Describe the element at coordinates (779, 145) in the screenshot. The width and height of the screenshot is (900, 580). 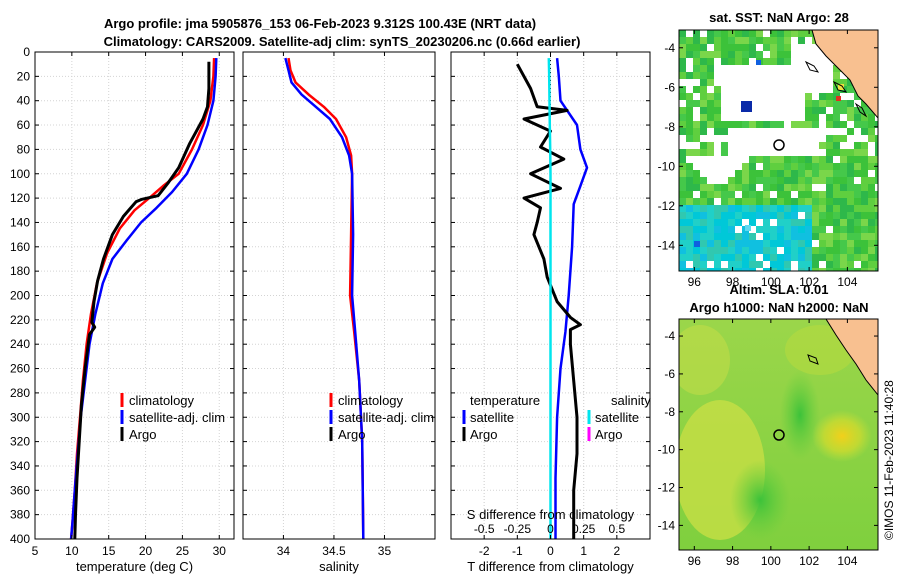
I see `argo-float-marker` at that location.